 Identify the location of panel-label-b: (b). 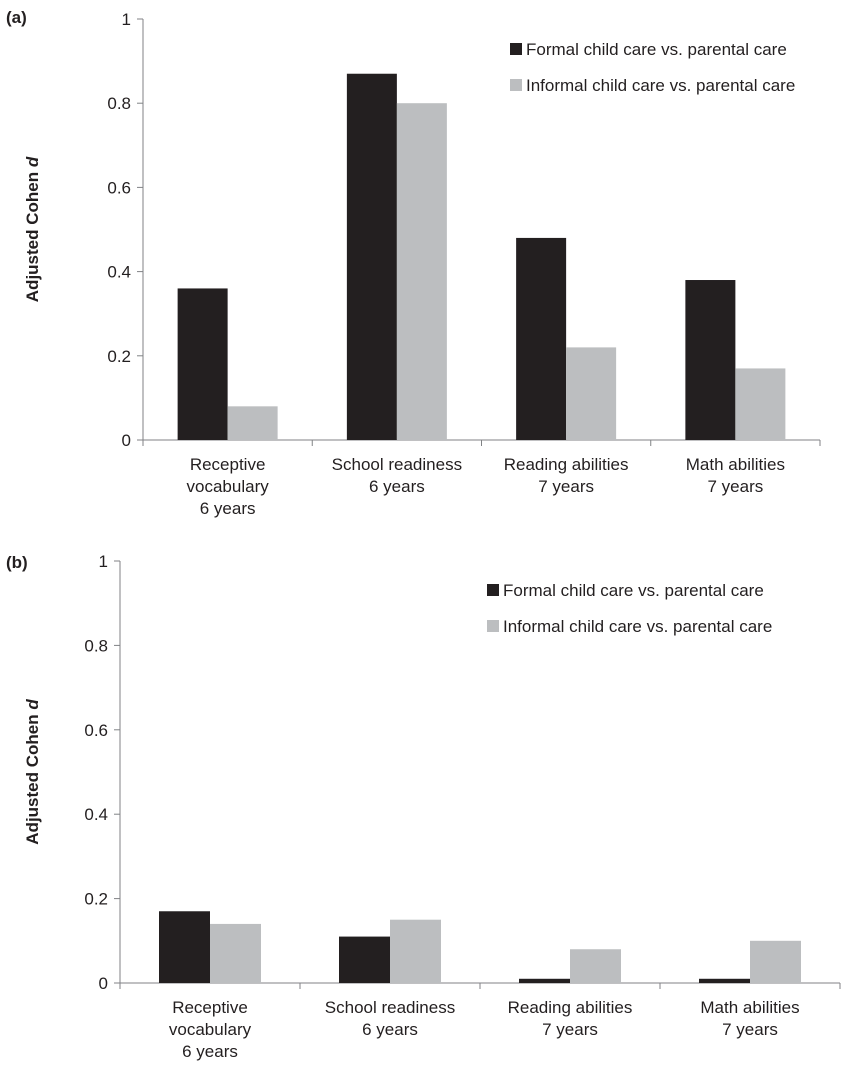
(17, 562).